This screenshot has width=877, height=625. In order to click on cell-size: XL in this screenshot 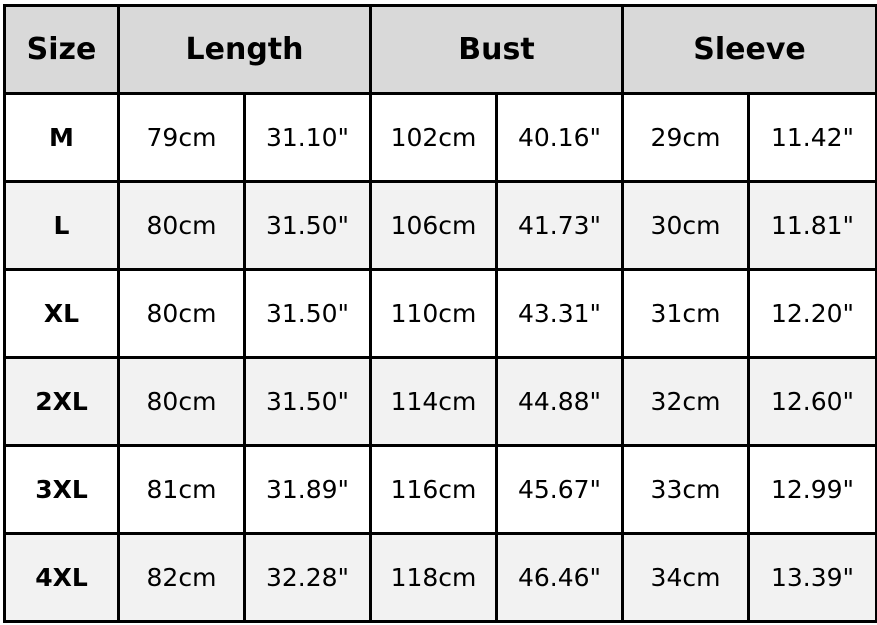, I will do `click(61, 313)`.